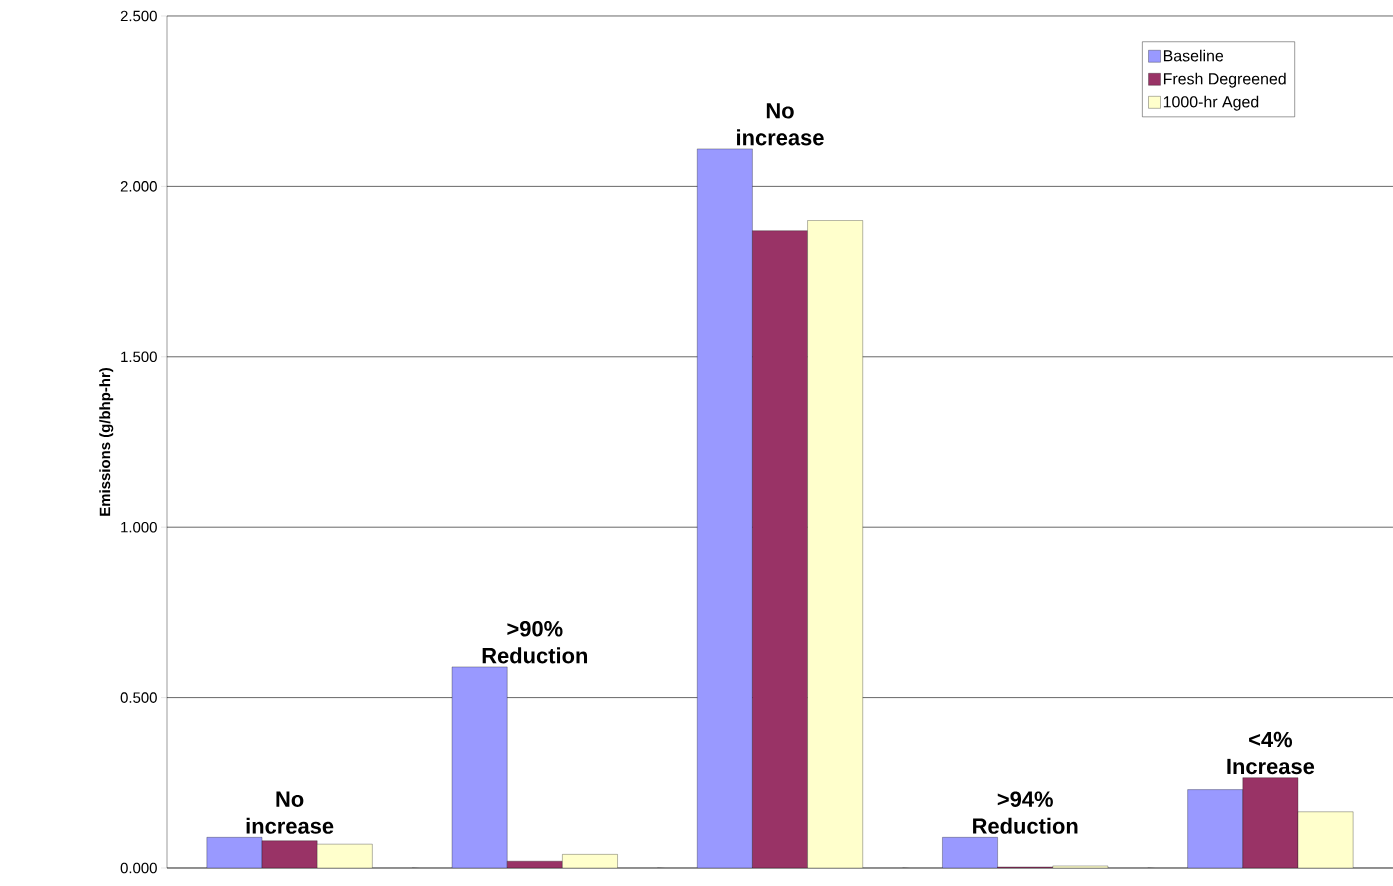 Image resolution: width=1393 pixels, height=886 pixels. I want to click on y-tick-label: 0.500, so click(138, 697).